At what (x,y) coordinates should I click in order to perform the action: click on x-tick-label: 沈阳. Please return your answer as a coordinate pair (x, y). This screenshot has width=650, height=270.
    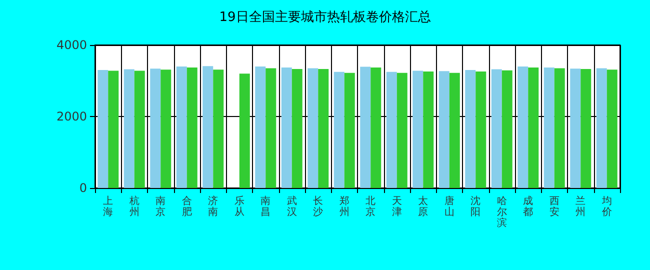
    Looking at the image, I should click on (475, 206).